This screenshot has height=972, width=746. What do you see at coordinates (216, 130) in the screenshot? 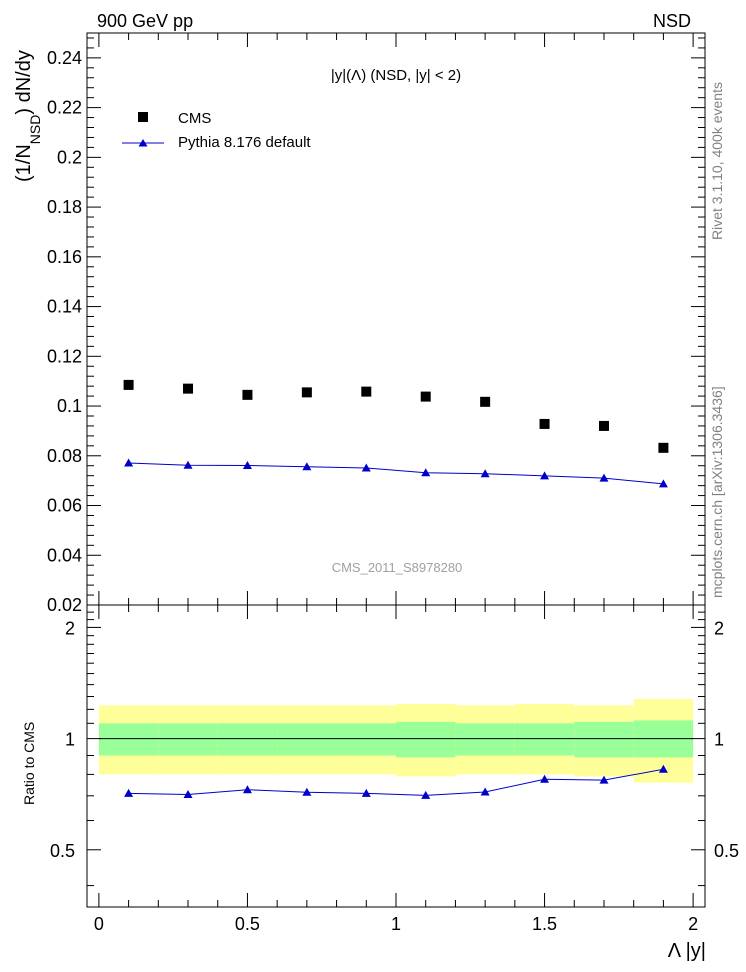
I see `legend: CMS Pythia 8.176 default` at bounding box center [216, 130].